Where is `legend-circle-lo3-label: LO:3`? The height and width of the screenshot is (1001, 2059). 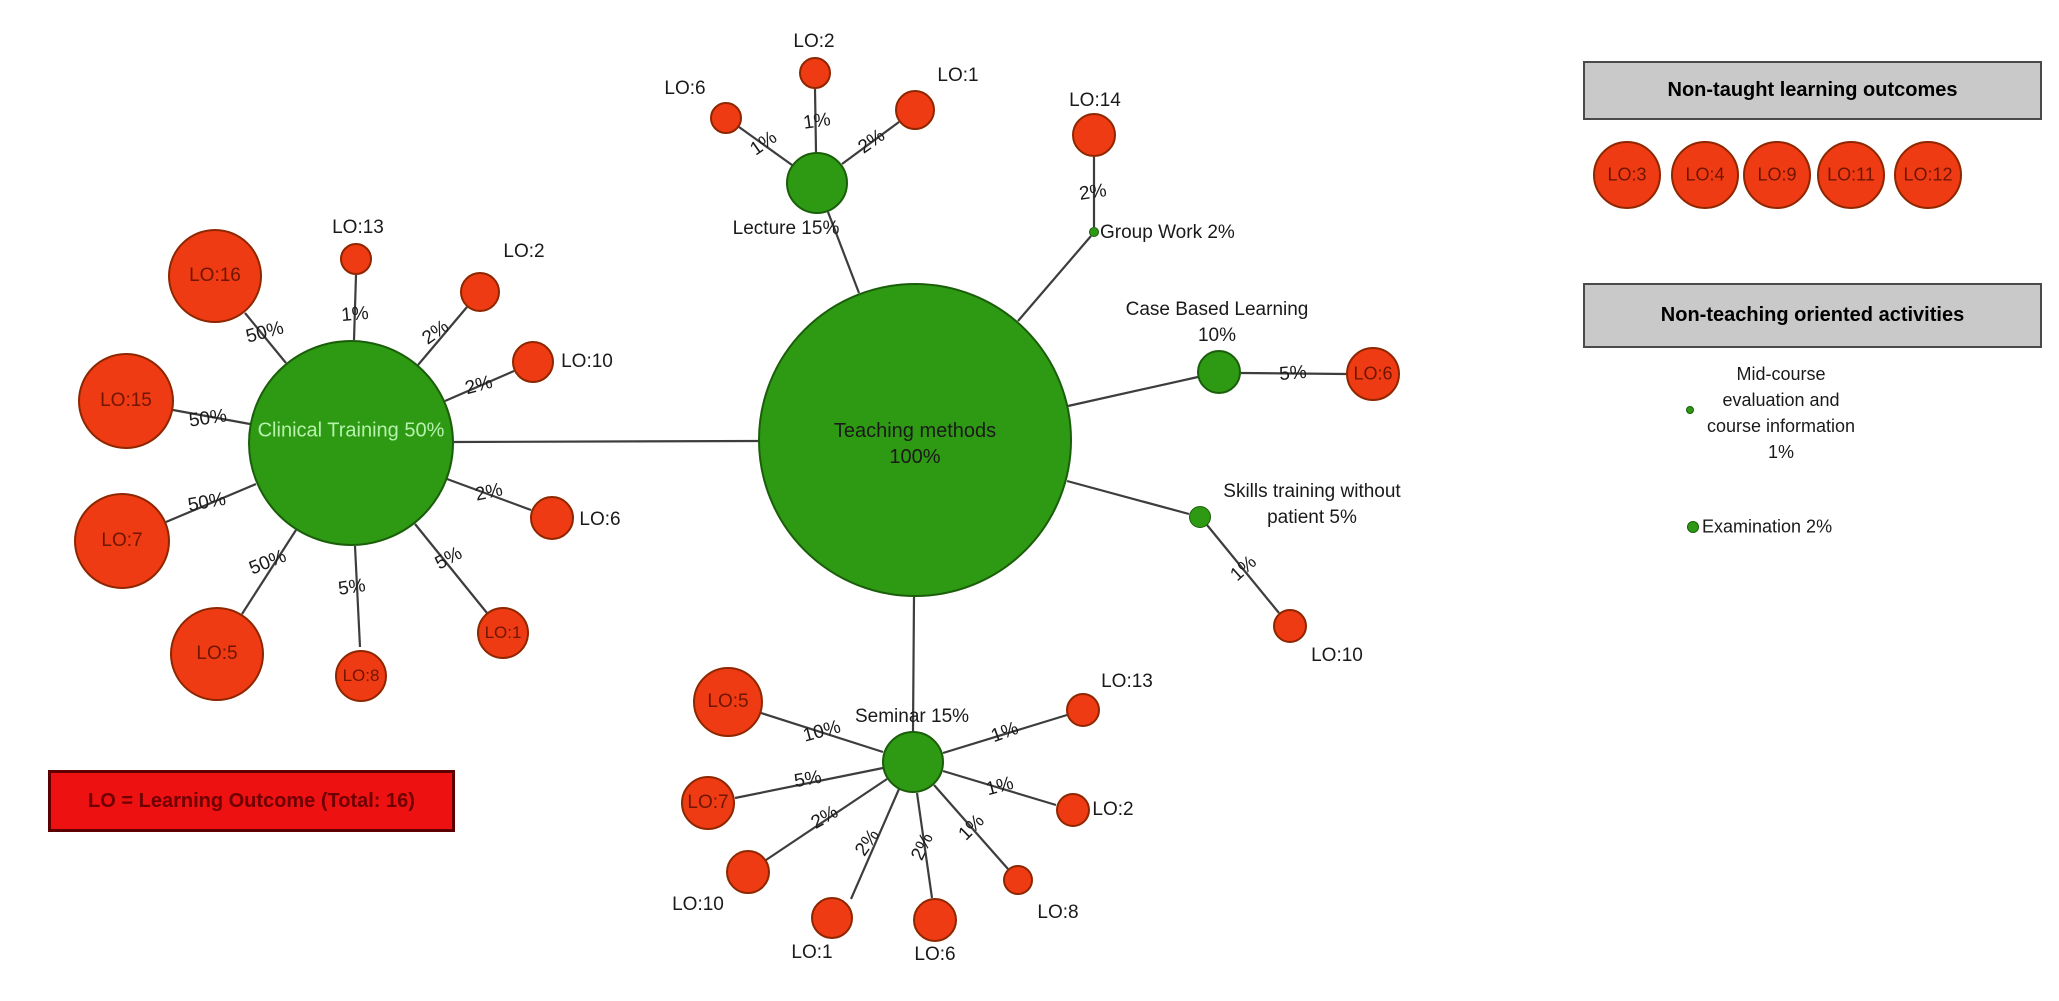
legend-circle-lo3-label: LO:3 is located at coordinates (1627, 174).